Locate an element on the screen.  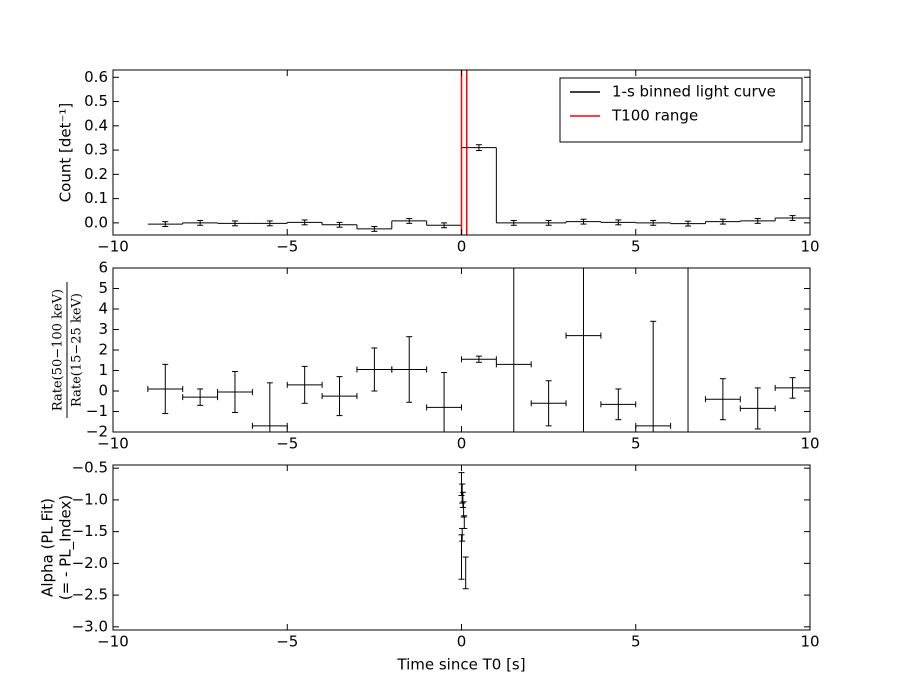
legend-label: T100 range is located at coordinates (654, 116).